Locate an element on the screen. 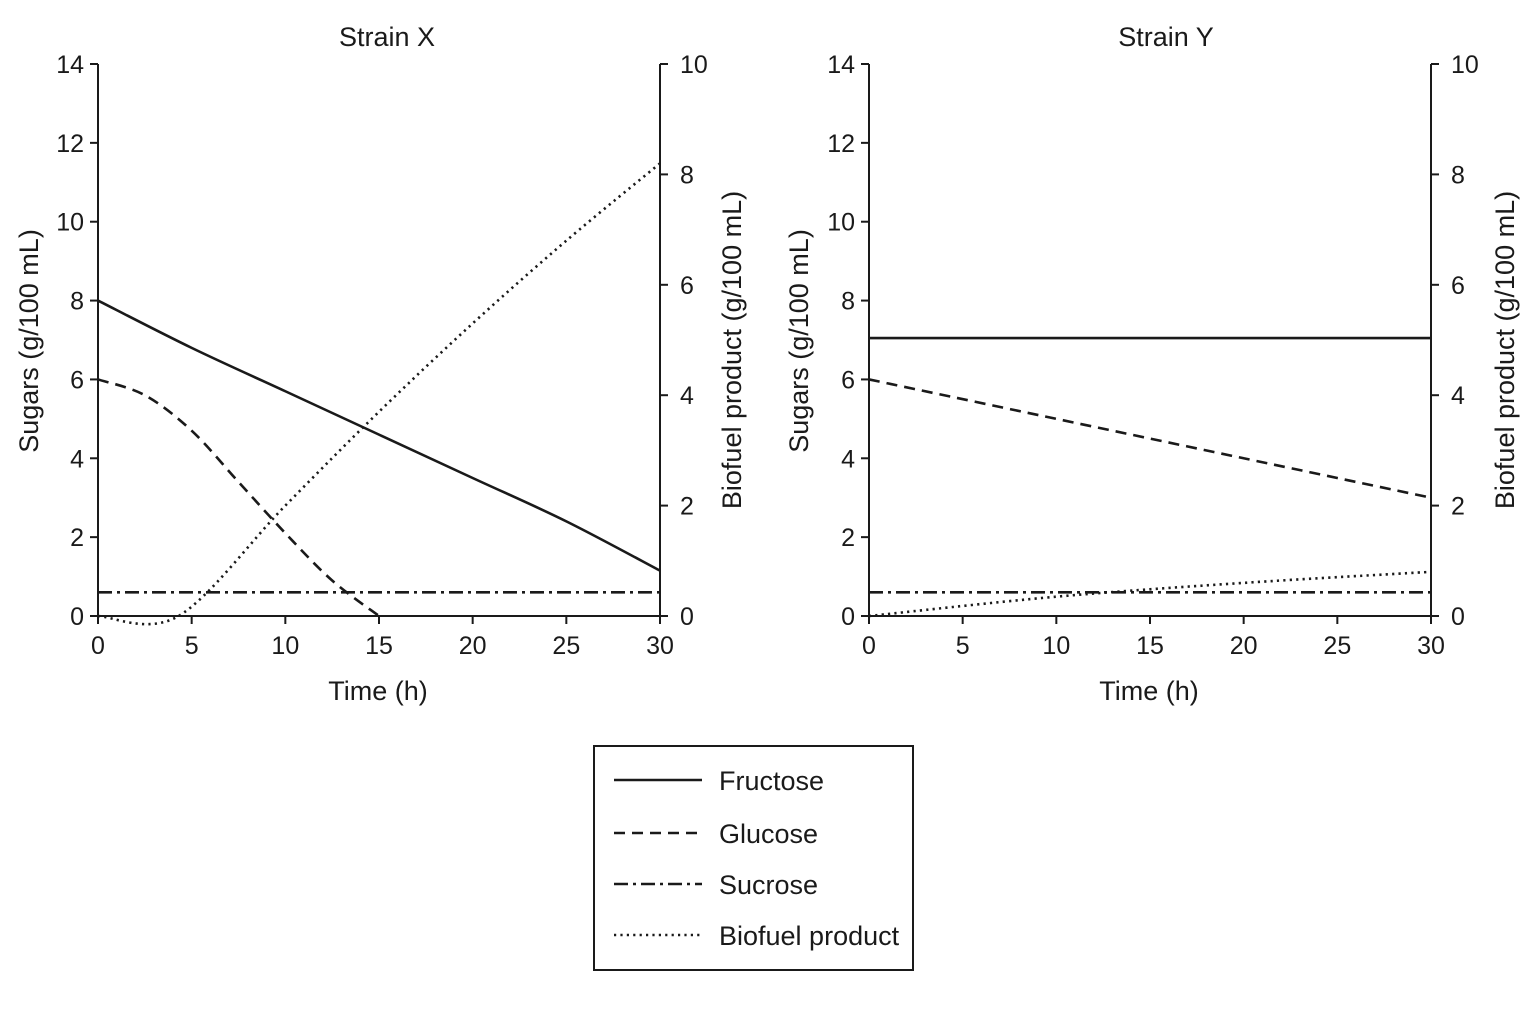 The height and width of the screenshot is (1024, 1536). plot-series is located at coordinates (1150, 477).